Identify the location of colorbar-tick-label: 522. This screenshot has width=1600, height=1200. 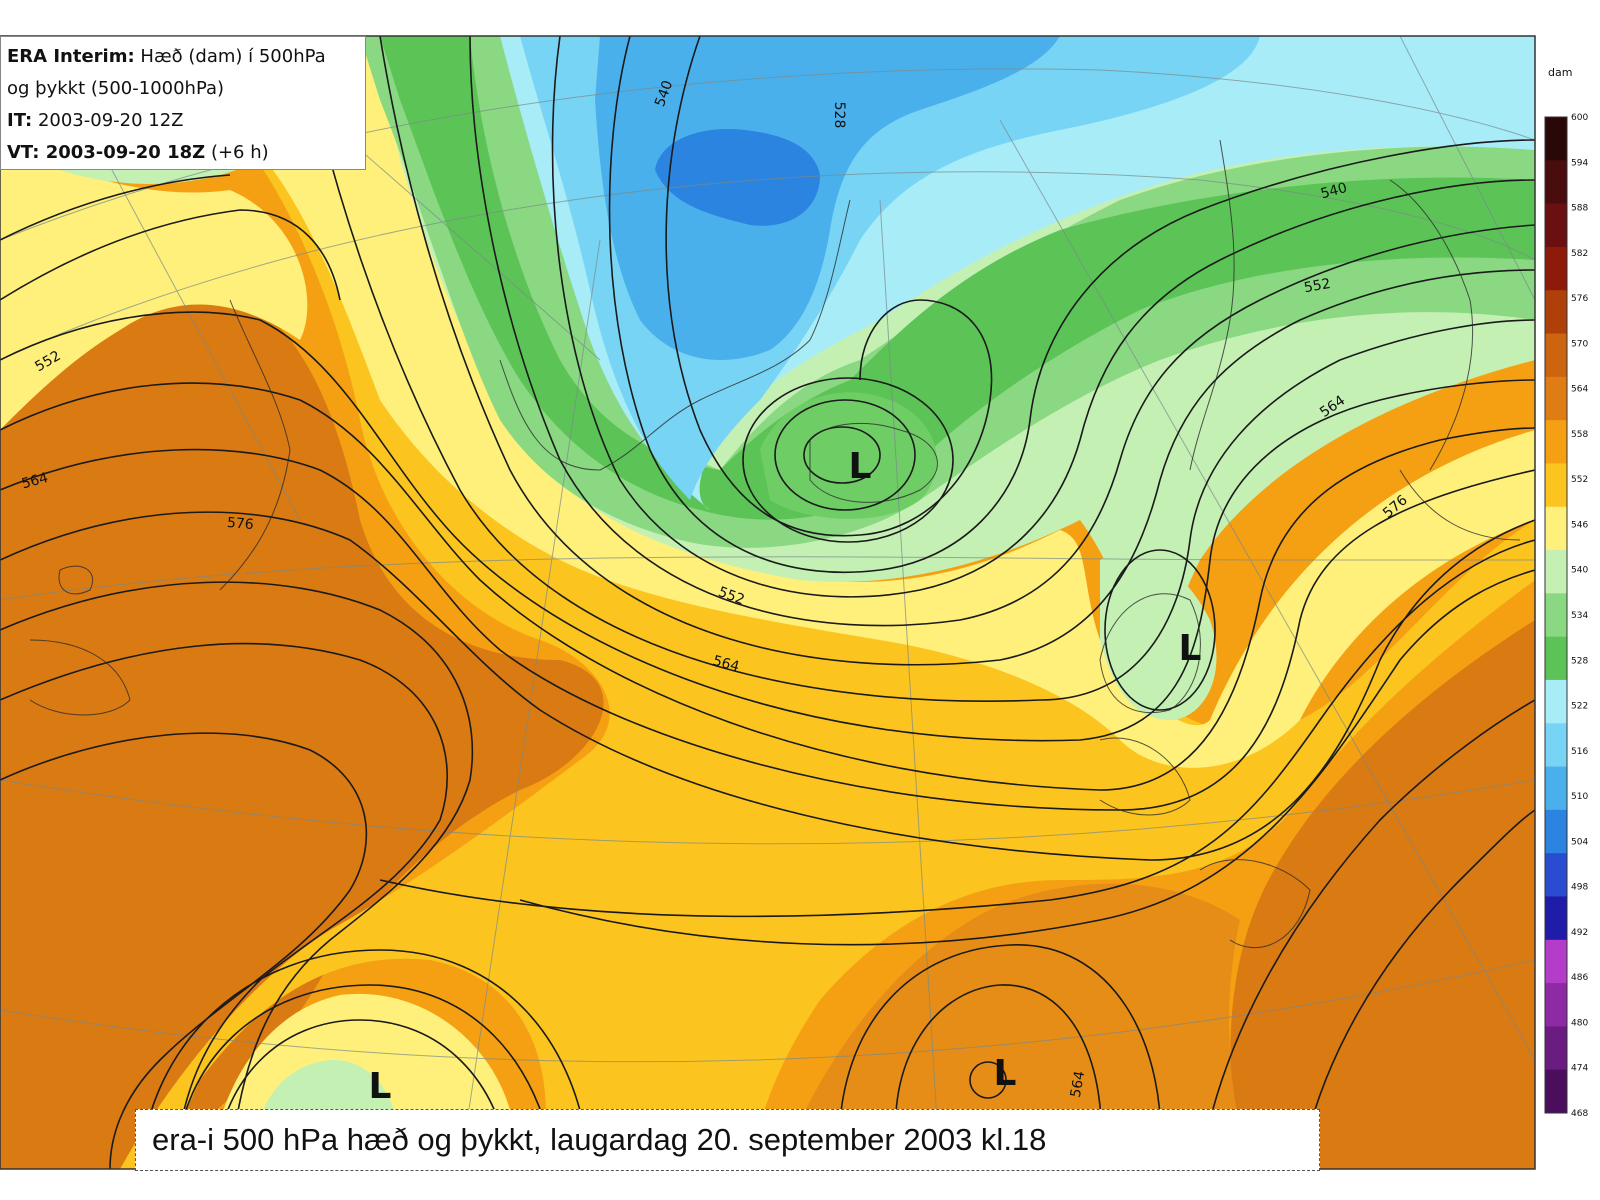
(1579, 707).